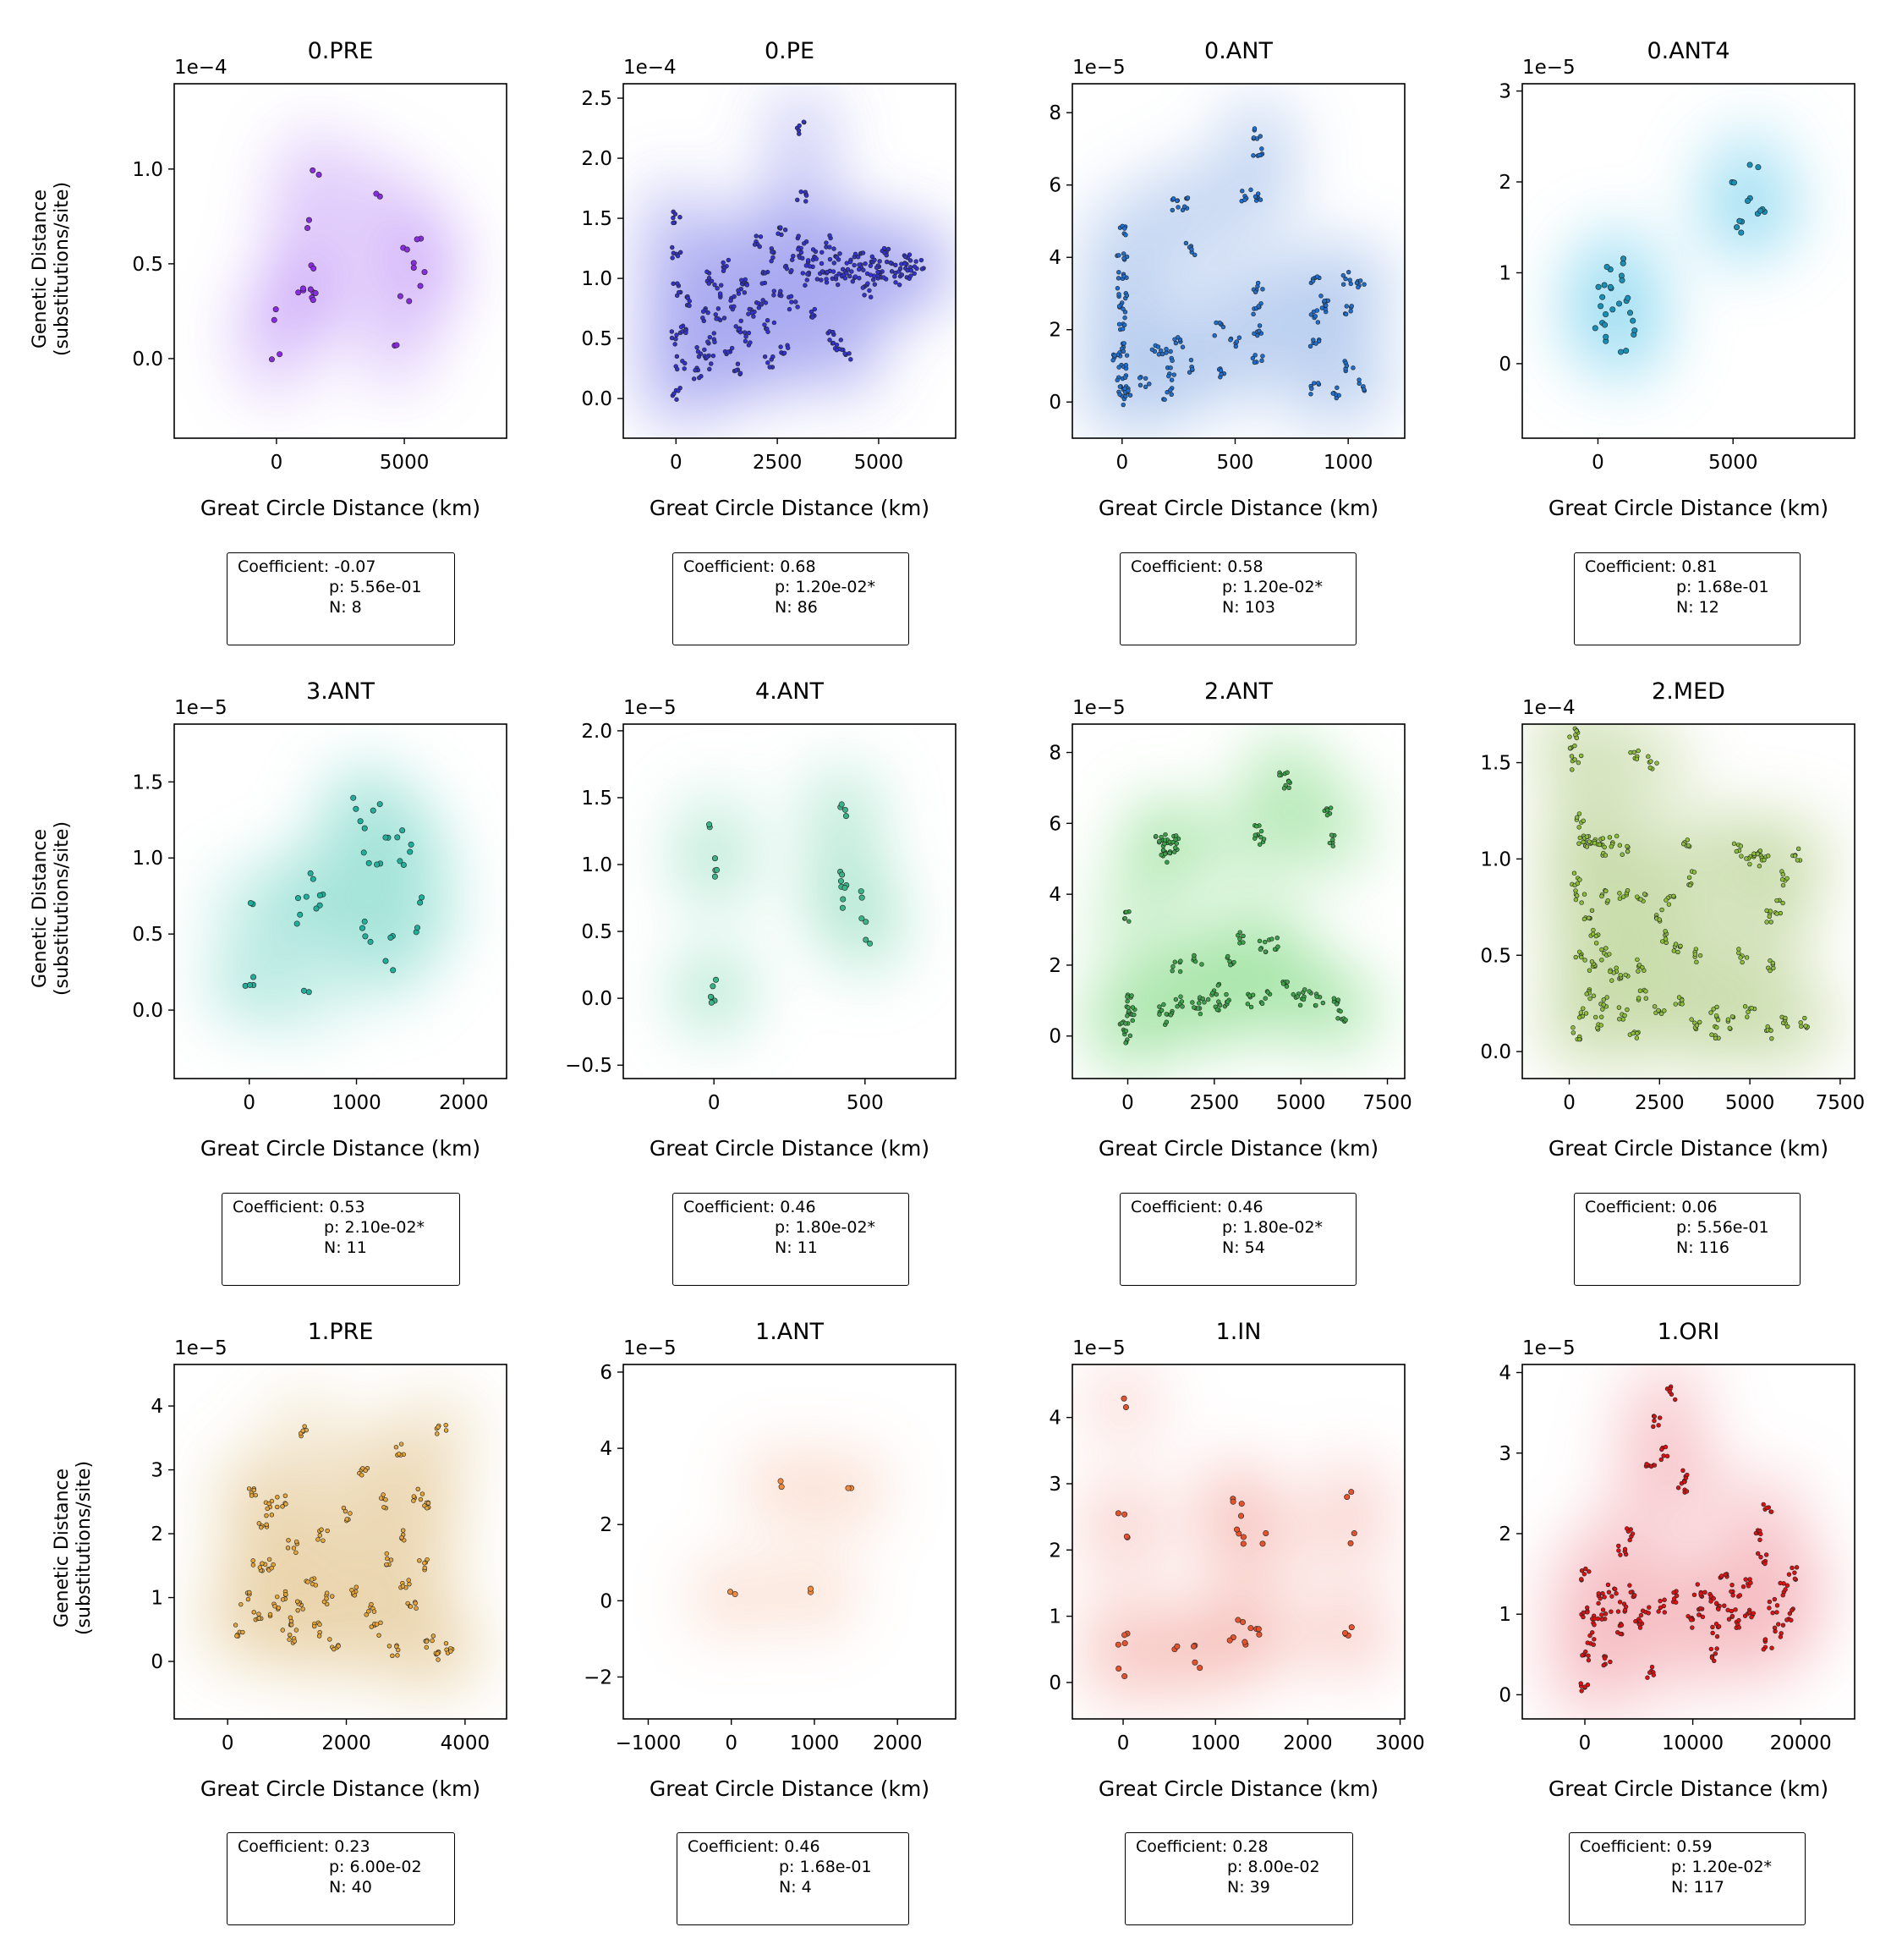  Describe the element at coordinates (789, 51) in the screenshot. I see `subplot-title: 0.PE` at that location.